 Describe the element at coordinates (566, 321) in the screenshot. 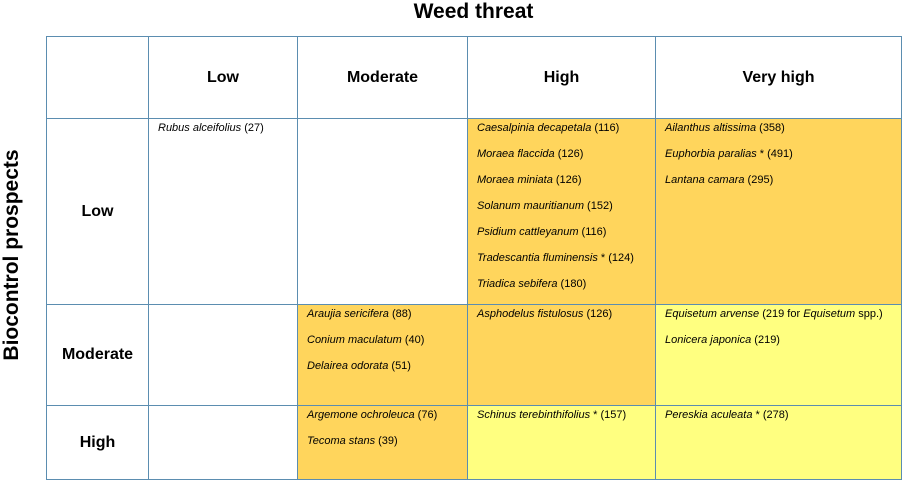

I see `species-entry: Asphodelus fistulosus (126)` at that location.